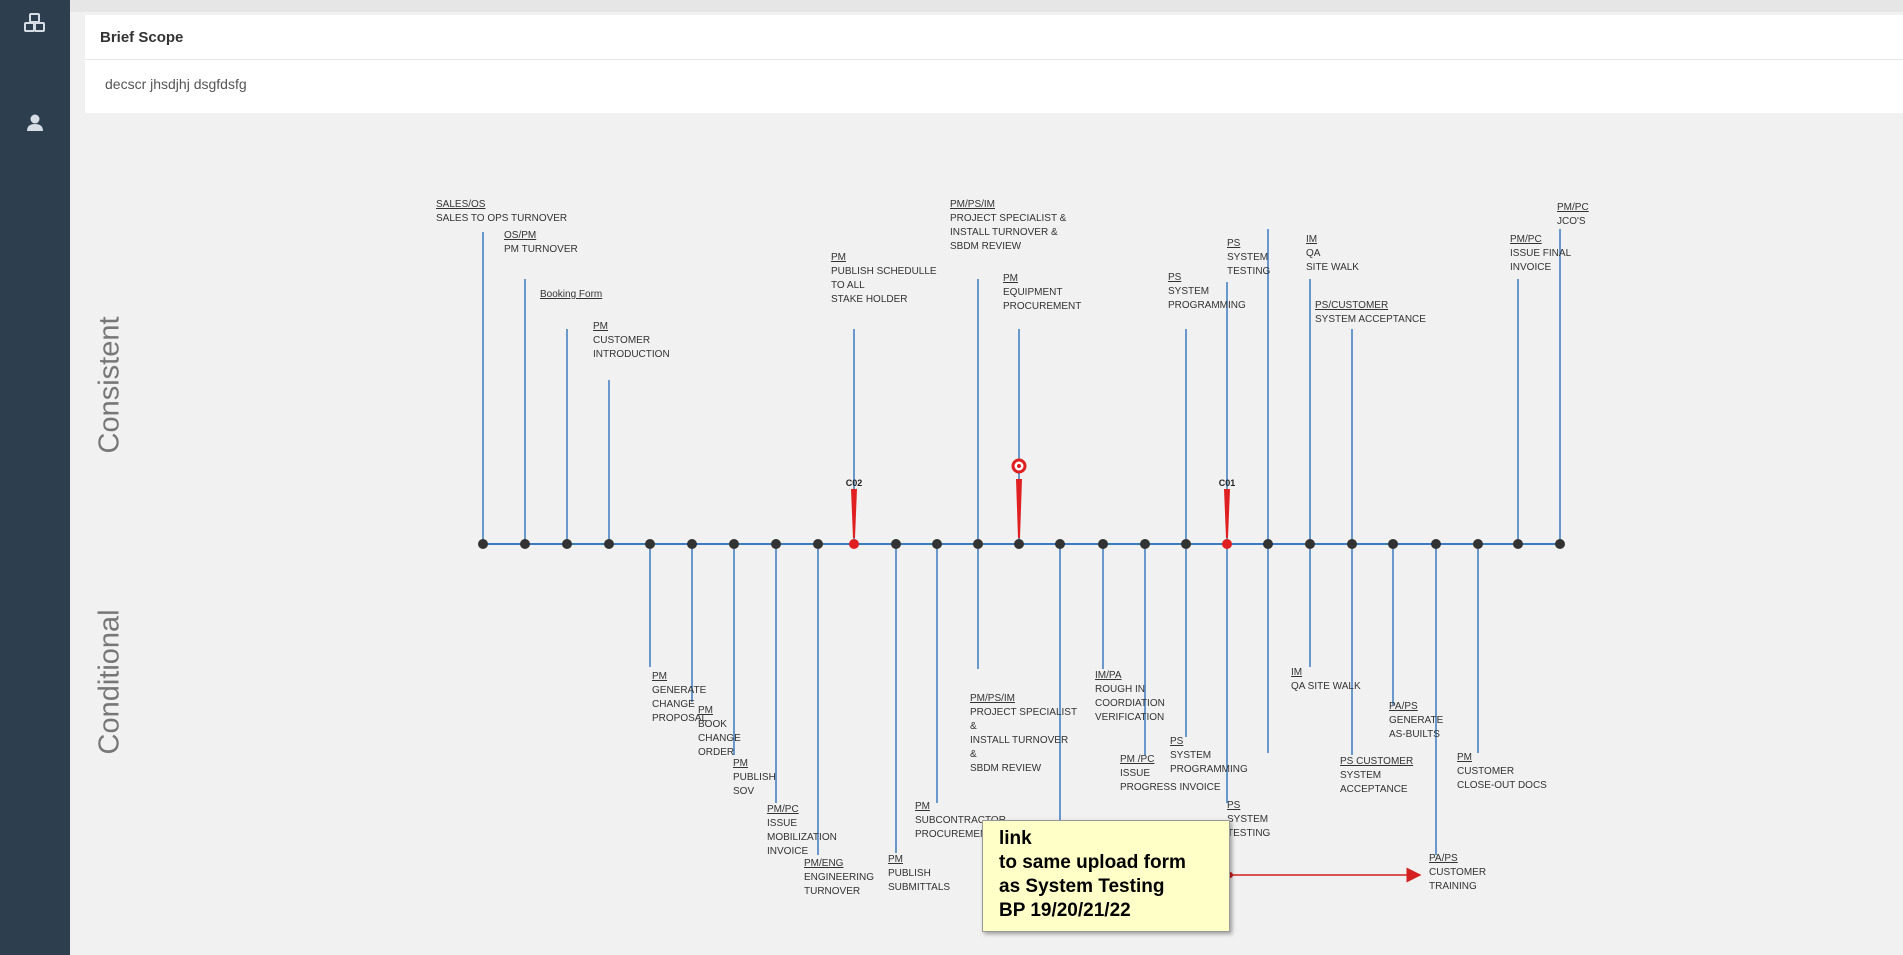 Image resolution: width=1903 pixels, height=955 pixels. Describe the element at coordinates (1004, 232) in the screenshot. I see `step-text: INSTALL TURNOVER &` at that location.